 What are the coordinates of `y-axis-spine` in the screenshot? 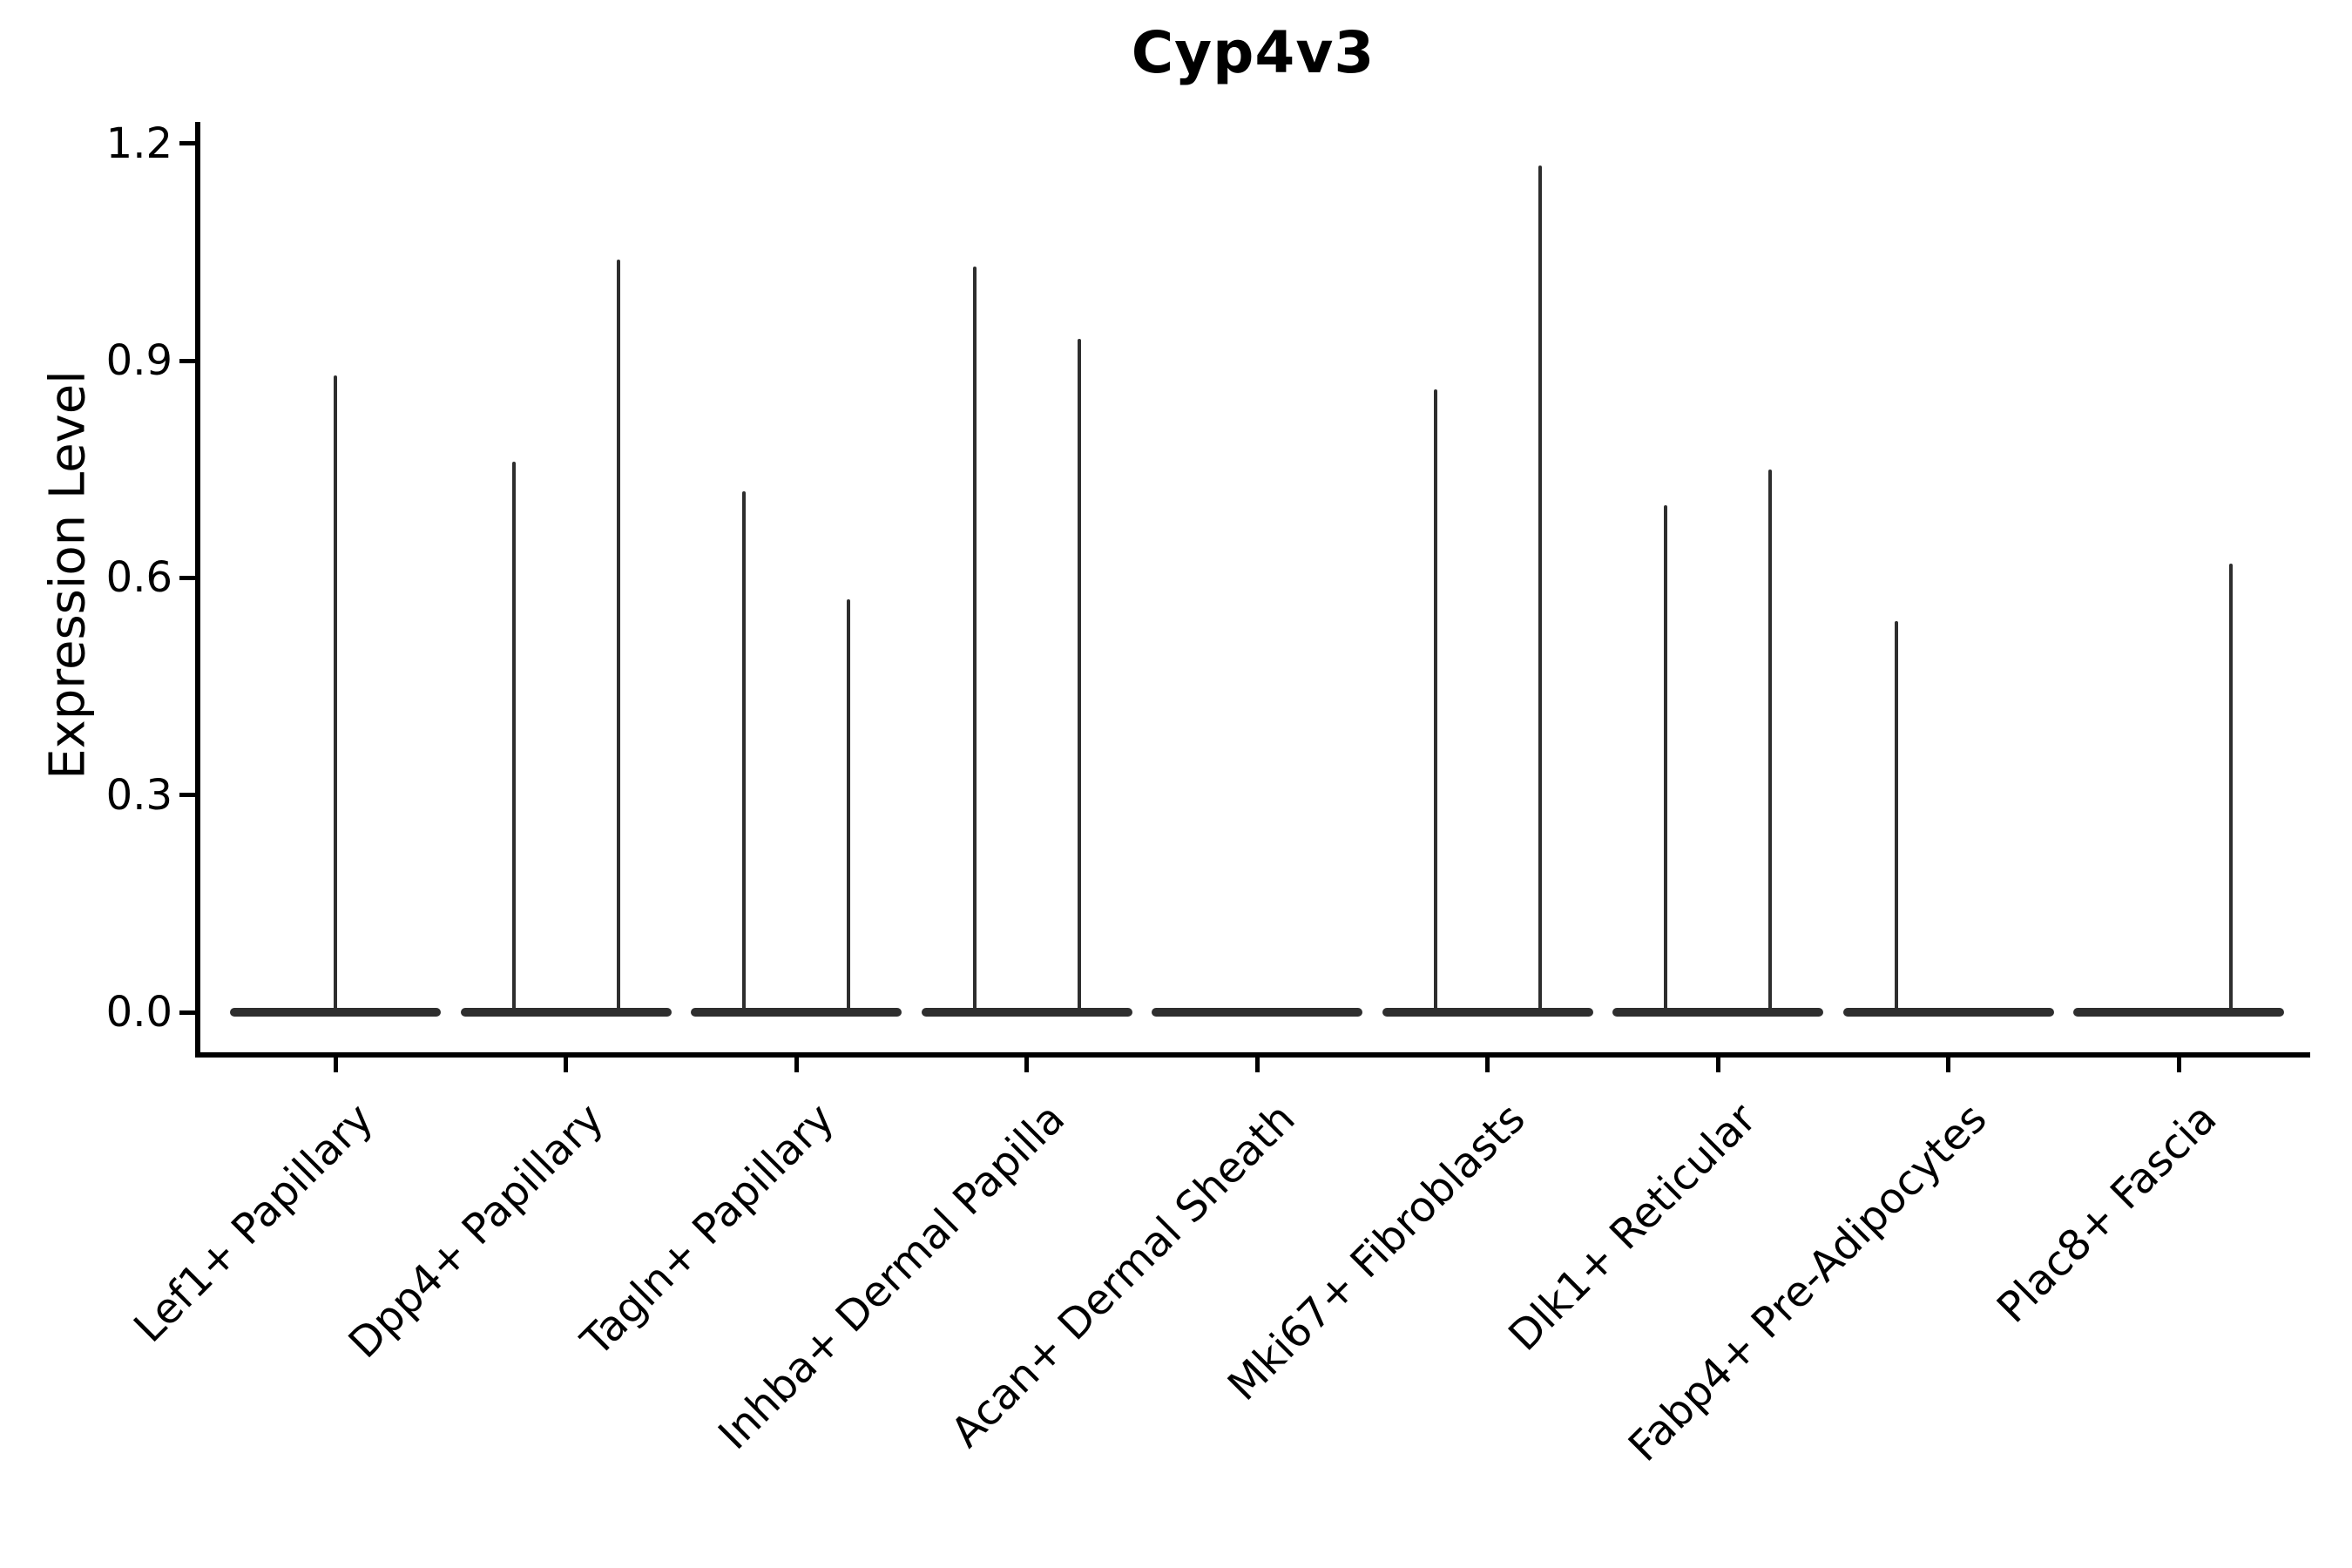 It's located at (198, 590).